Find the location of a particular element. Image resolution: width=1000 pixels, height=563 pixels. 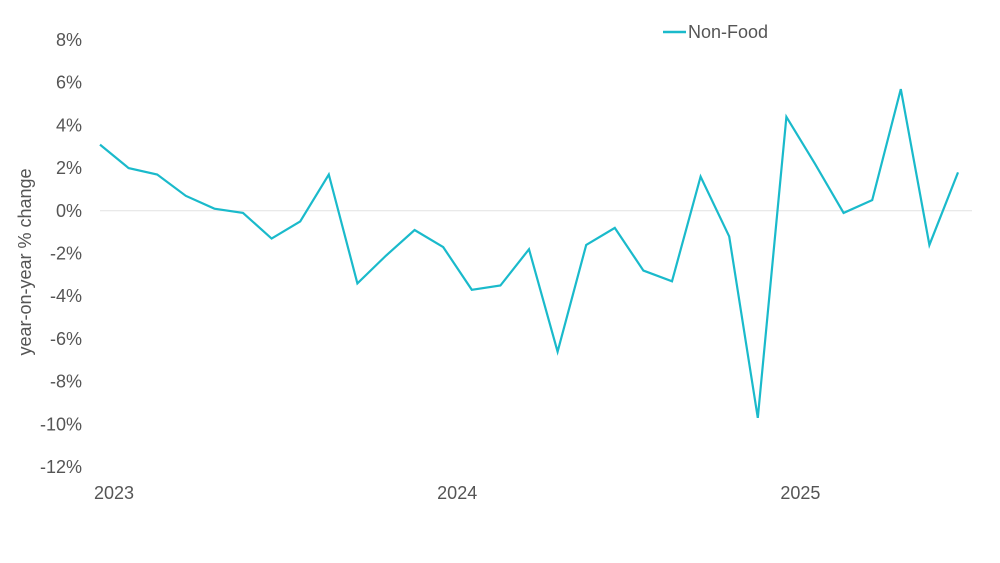

y-tick-label: -12% is located at coordinates (61, 467).